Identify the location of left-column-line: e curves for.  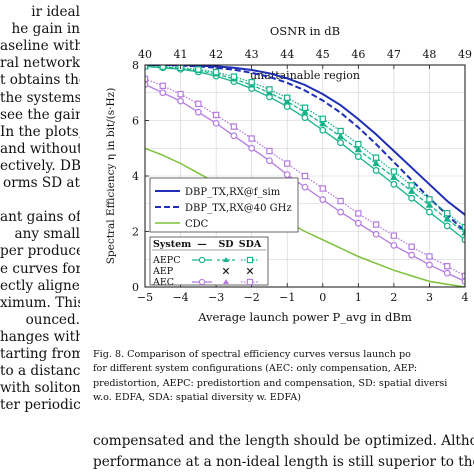
(40, 268).